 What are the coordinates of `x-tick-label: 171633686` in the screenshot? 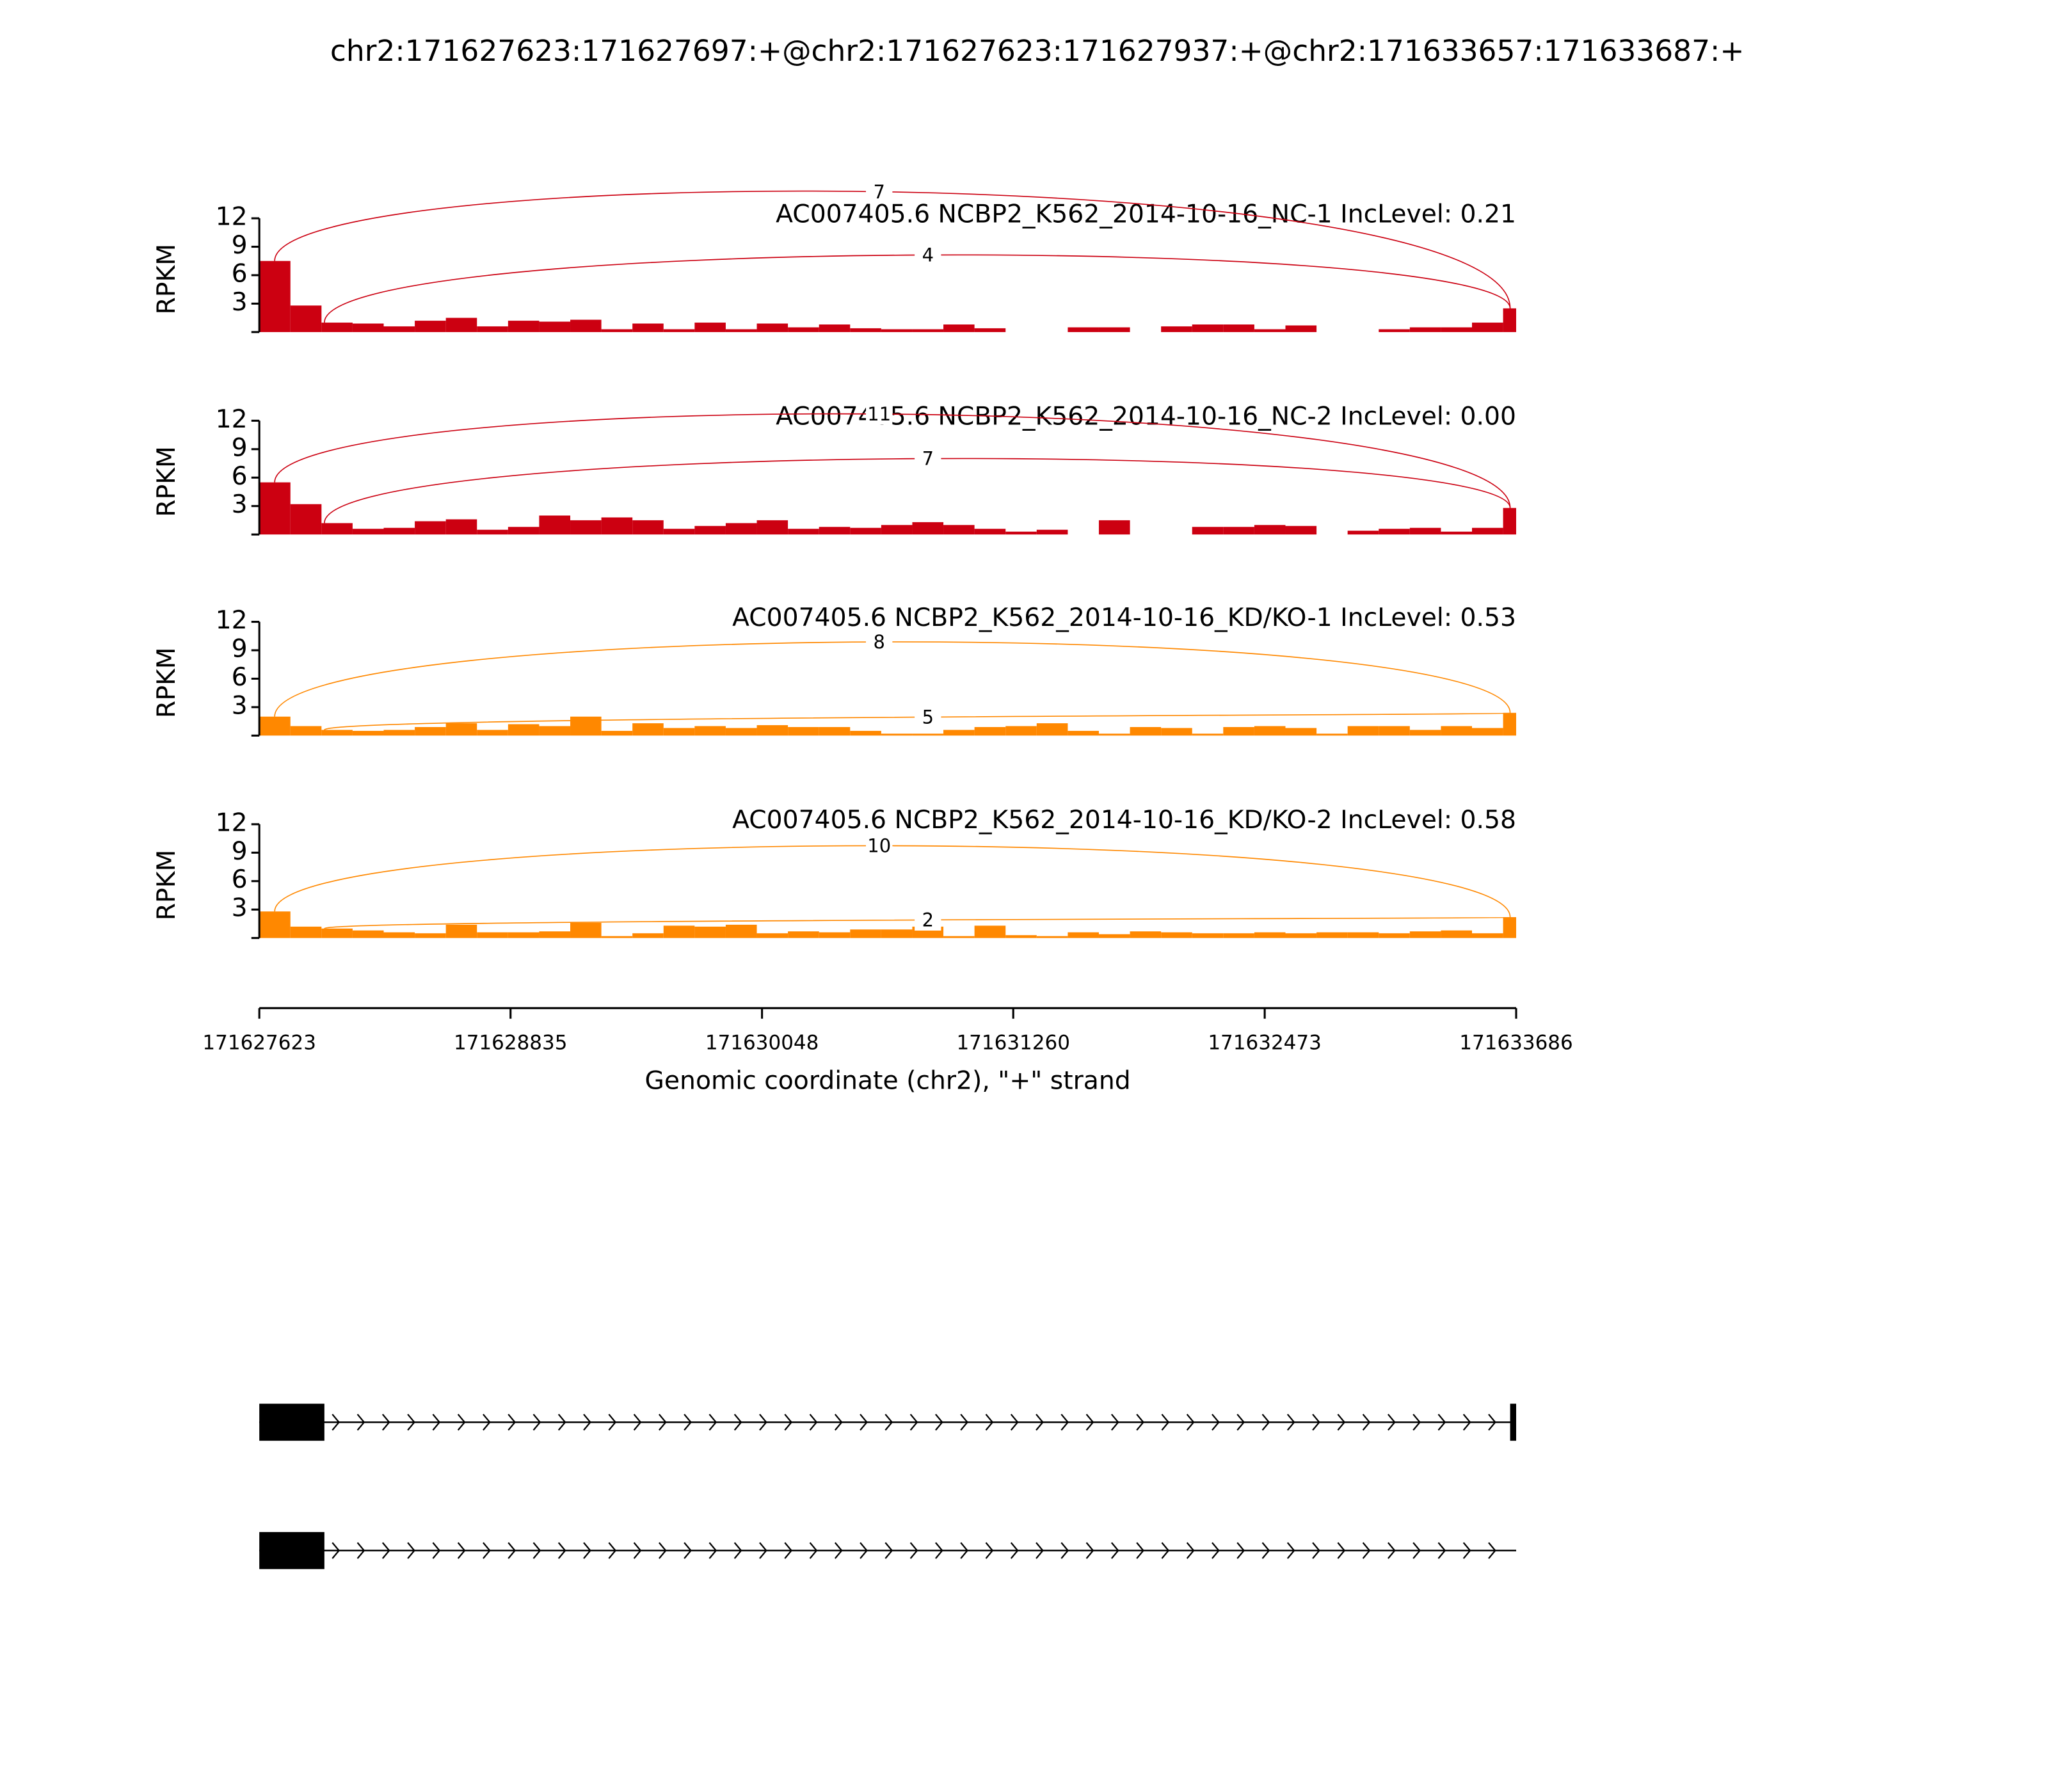 It's located at (1516, 1043).